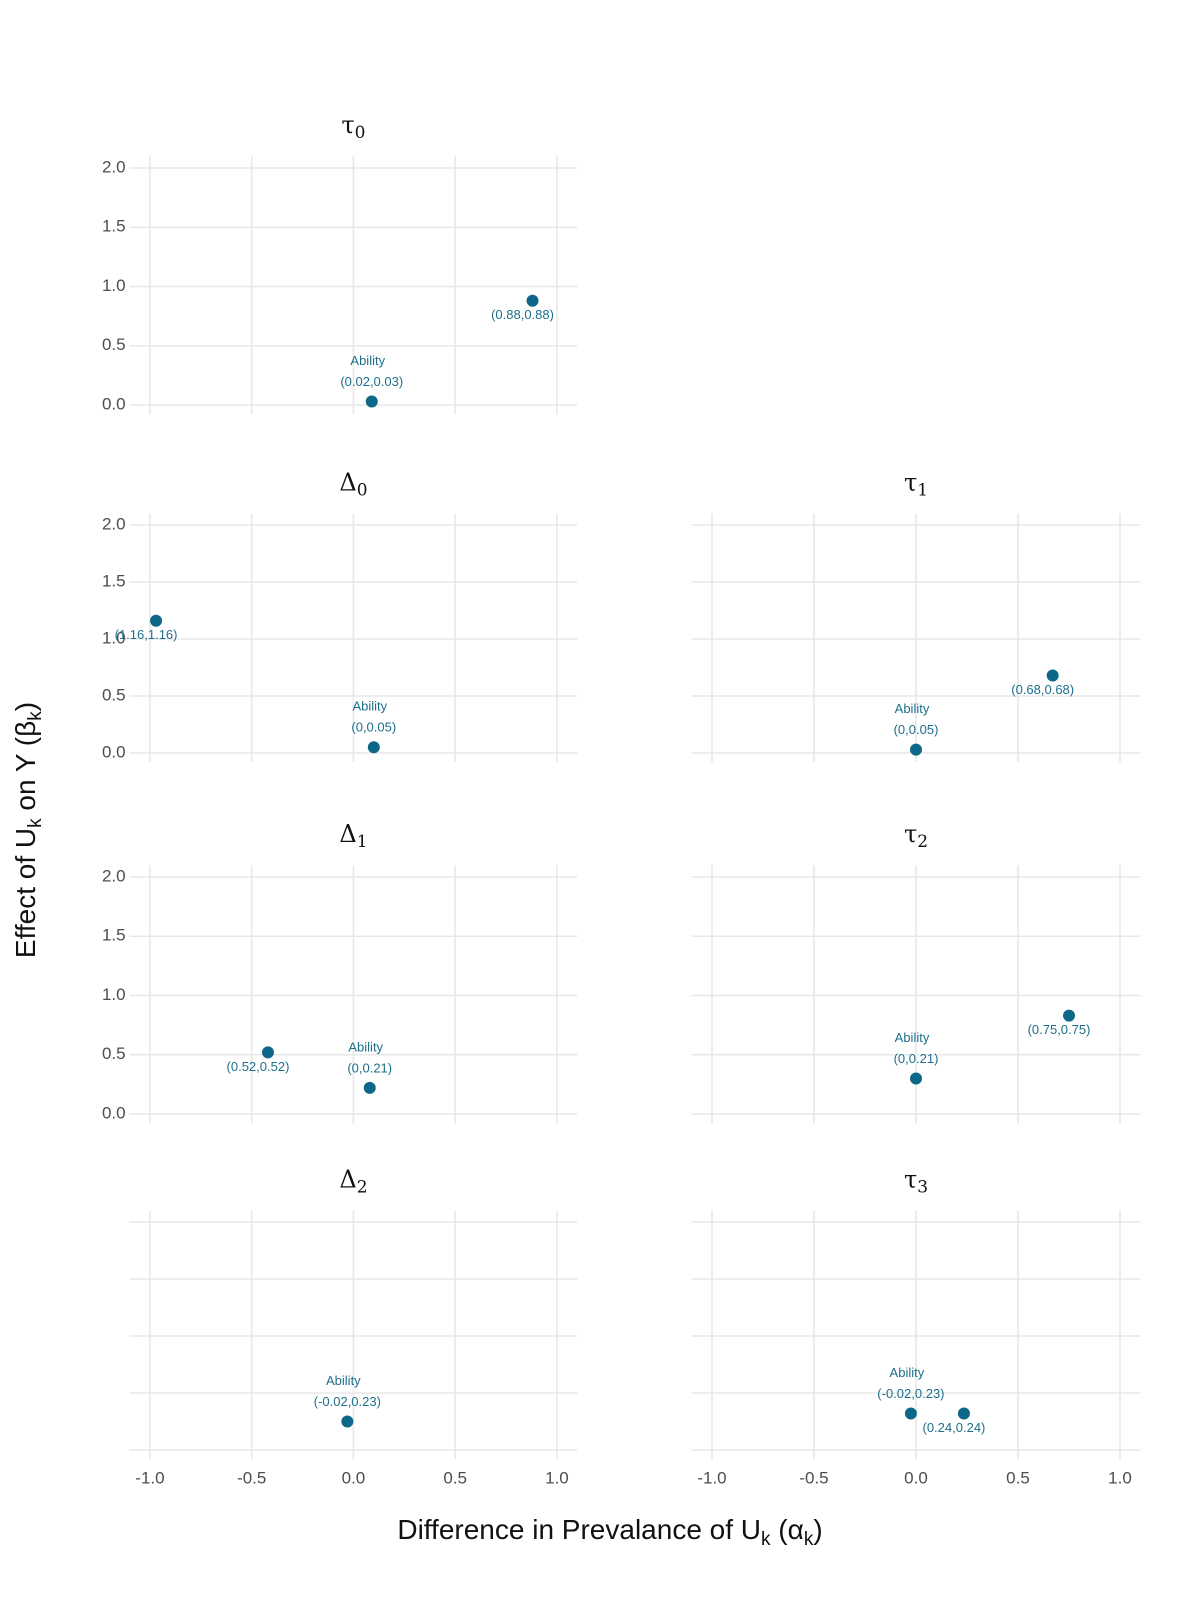 The image size is (1191, 1602). Describe the element at coordinates (522, 314) in the screenshot. I see `point-label: (0.88,0.88)` at that location.